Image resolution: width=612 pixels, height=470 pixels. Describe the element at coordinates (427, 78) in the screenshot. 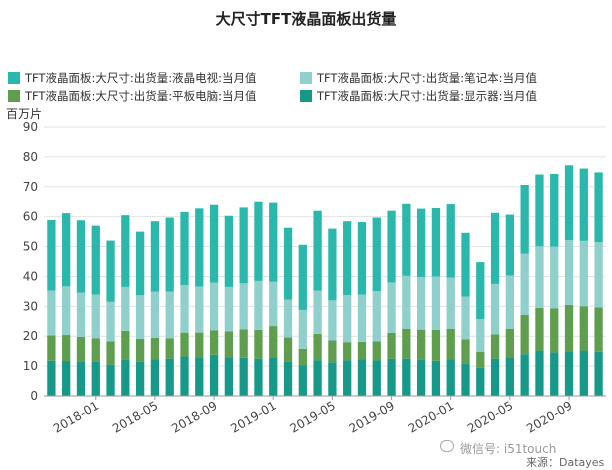

I see `legend-label-notebook: TFT液晶面板:大尺寸:出货量:笔记本:当月值` at that location.